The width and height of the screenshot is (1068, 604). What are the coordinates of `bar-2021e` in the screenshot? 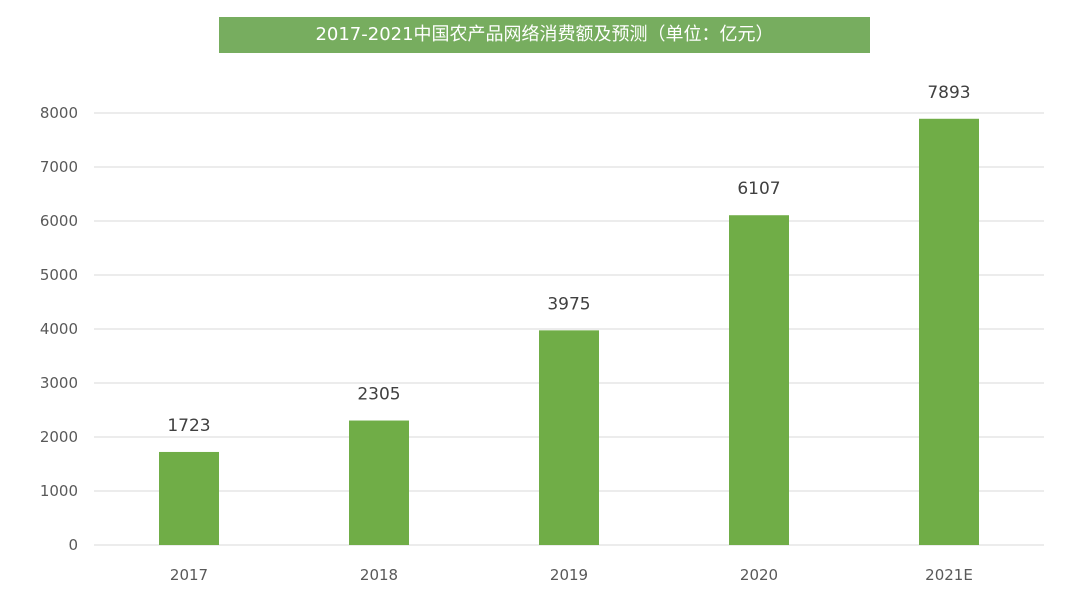 It's located at (949, 331).